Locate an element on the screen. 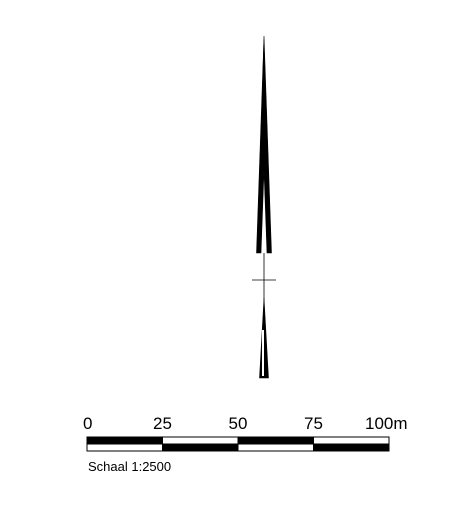  scale-segments is located at coordinates (238, 444).